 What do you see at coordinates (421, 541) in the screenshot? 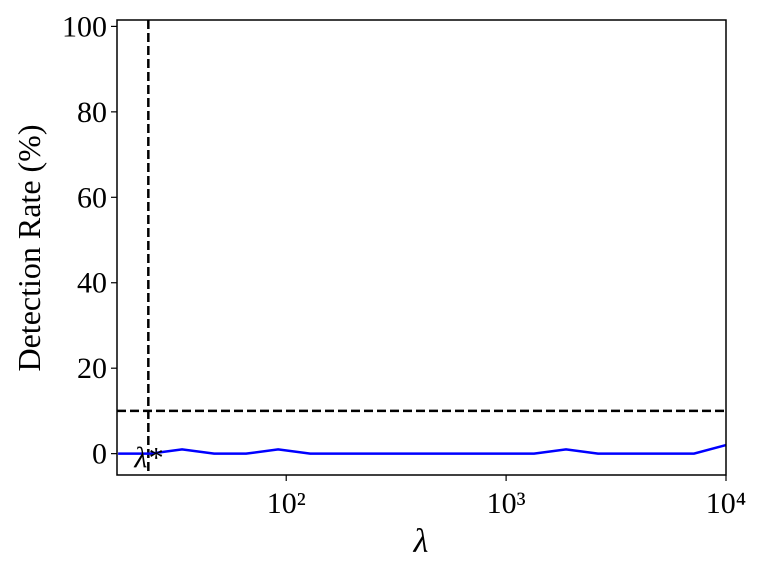
I see `x-axis-label: λ` at bounding box center [421, 541].